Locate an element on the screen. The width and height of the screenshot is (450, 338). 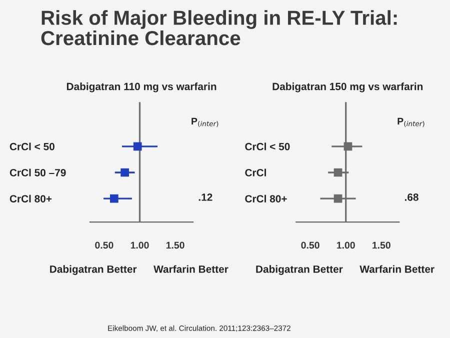
y-tick-label: CrCl 50 –79 is located at coordinates (38, 172).